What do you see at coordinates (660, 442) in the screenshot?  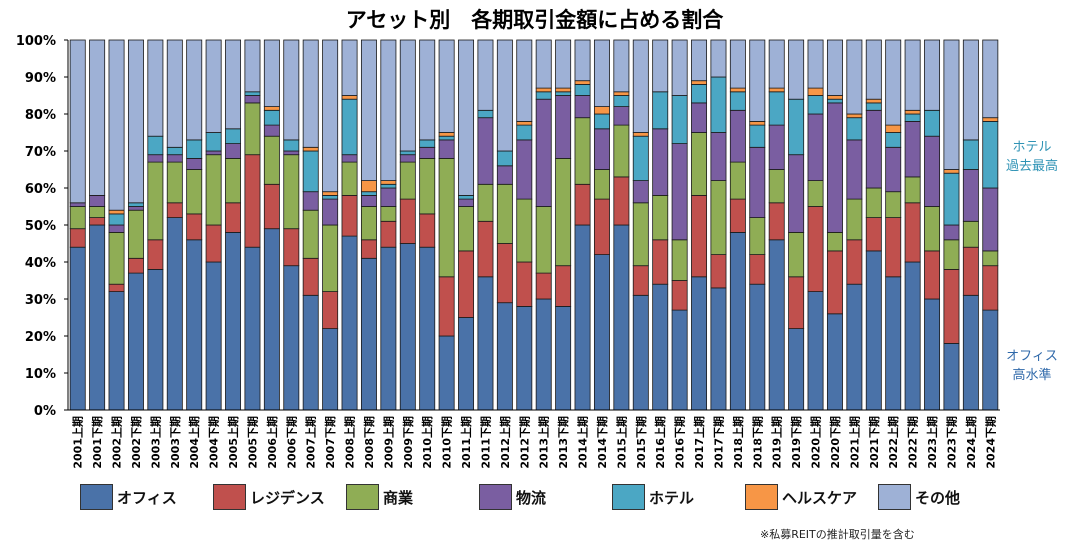 I see `x-tick-label: 2016上期` at bounding box center [660, 442].